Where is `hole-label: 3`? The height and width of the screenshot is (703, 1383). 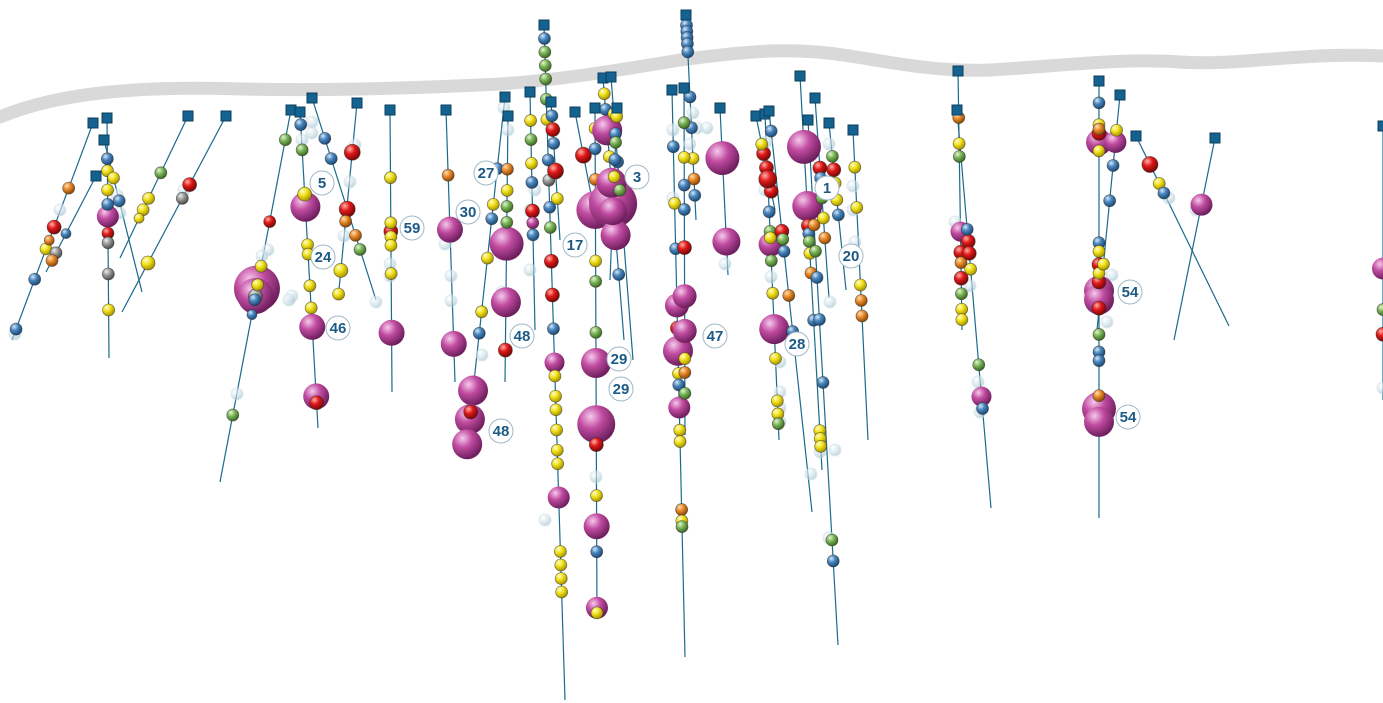
hole-label: 3 is located at coordinates (637, 177).